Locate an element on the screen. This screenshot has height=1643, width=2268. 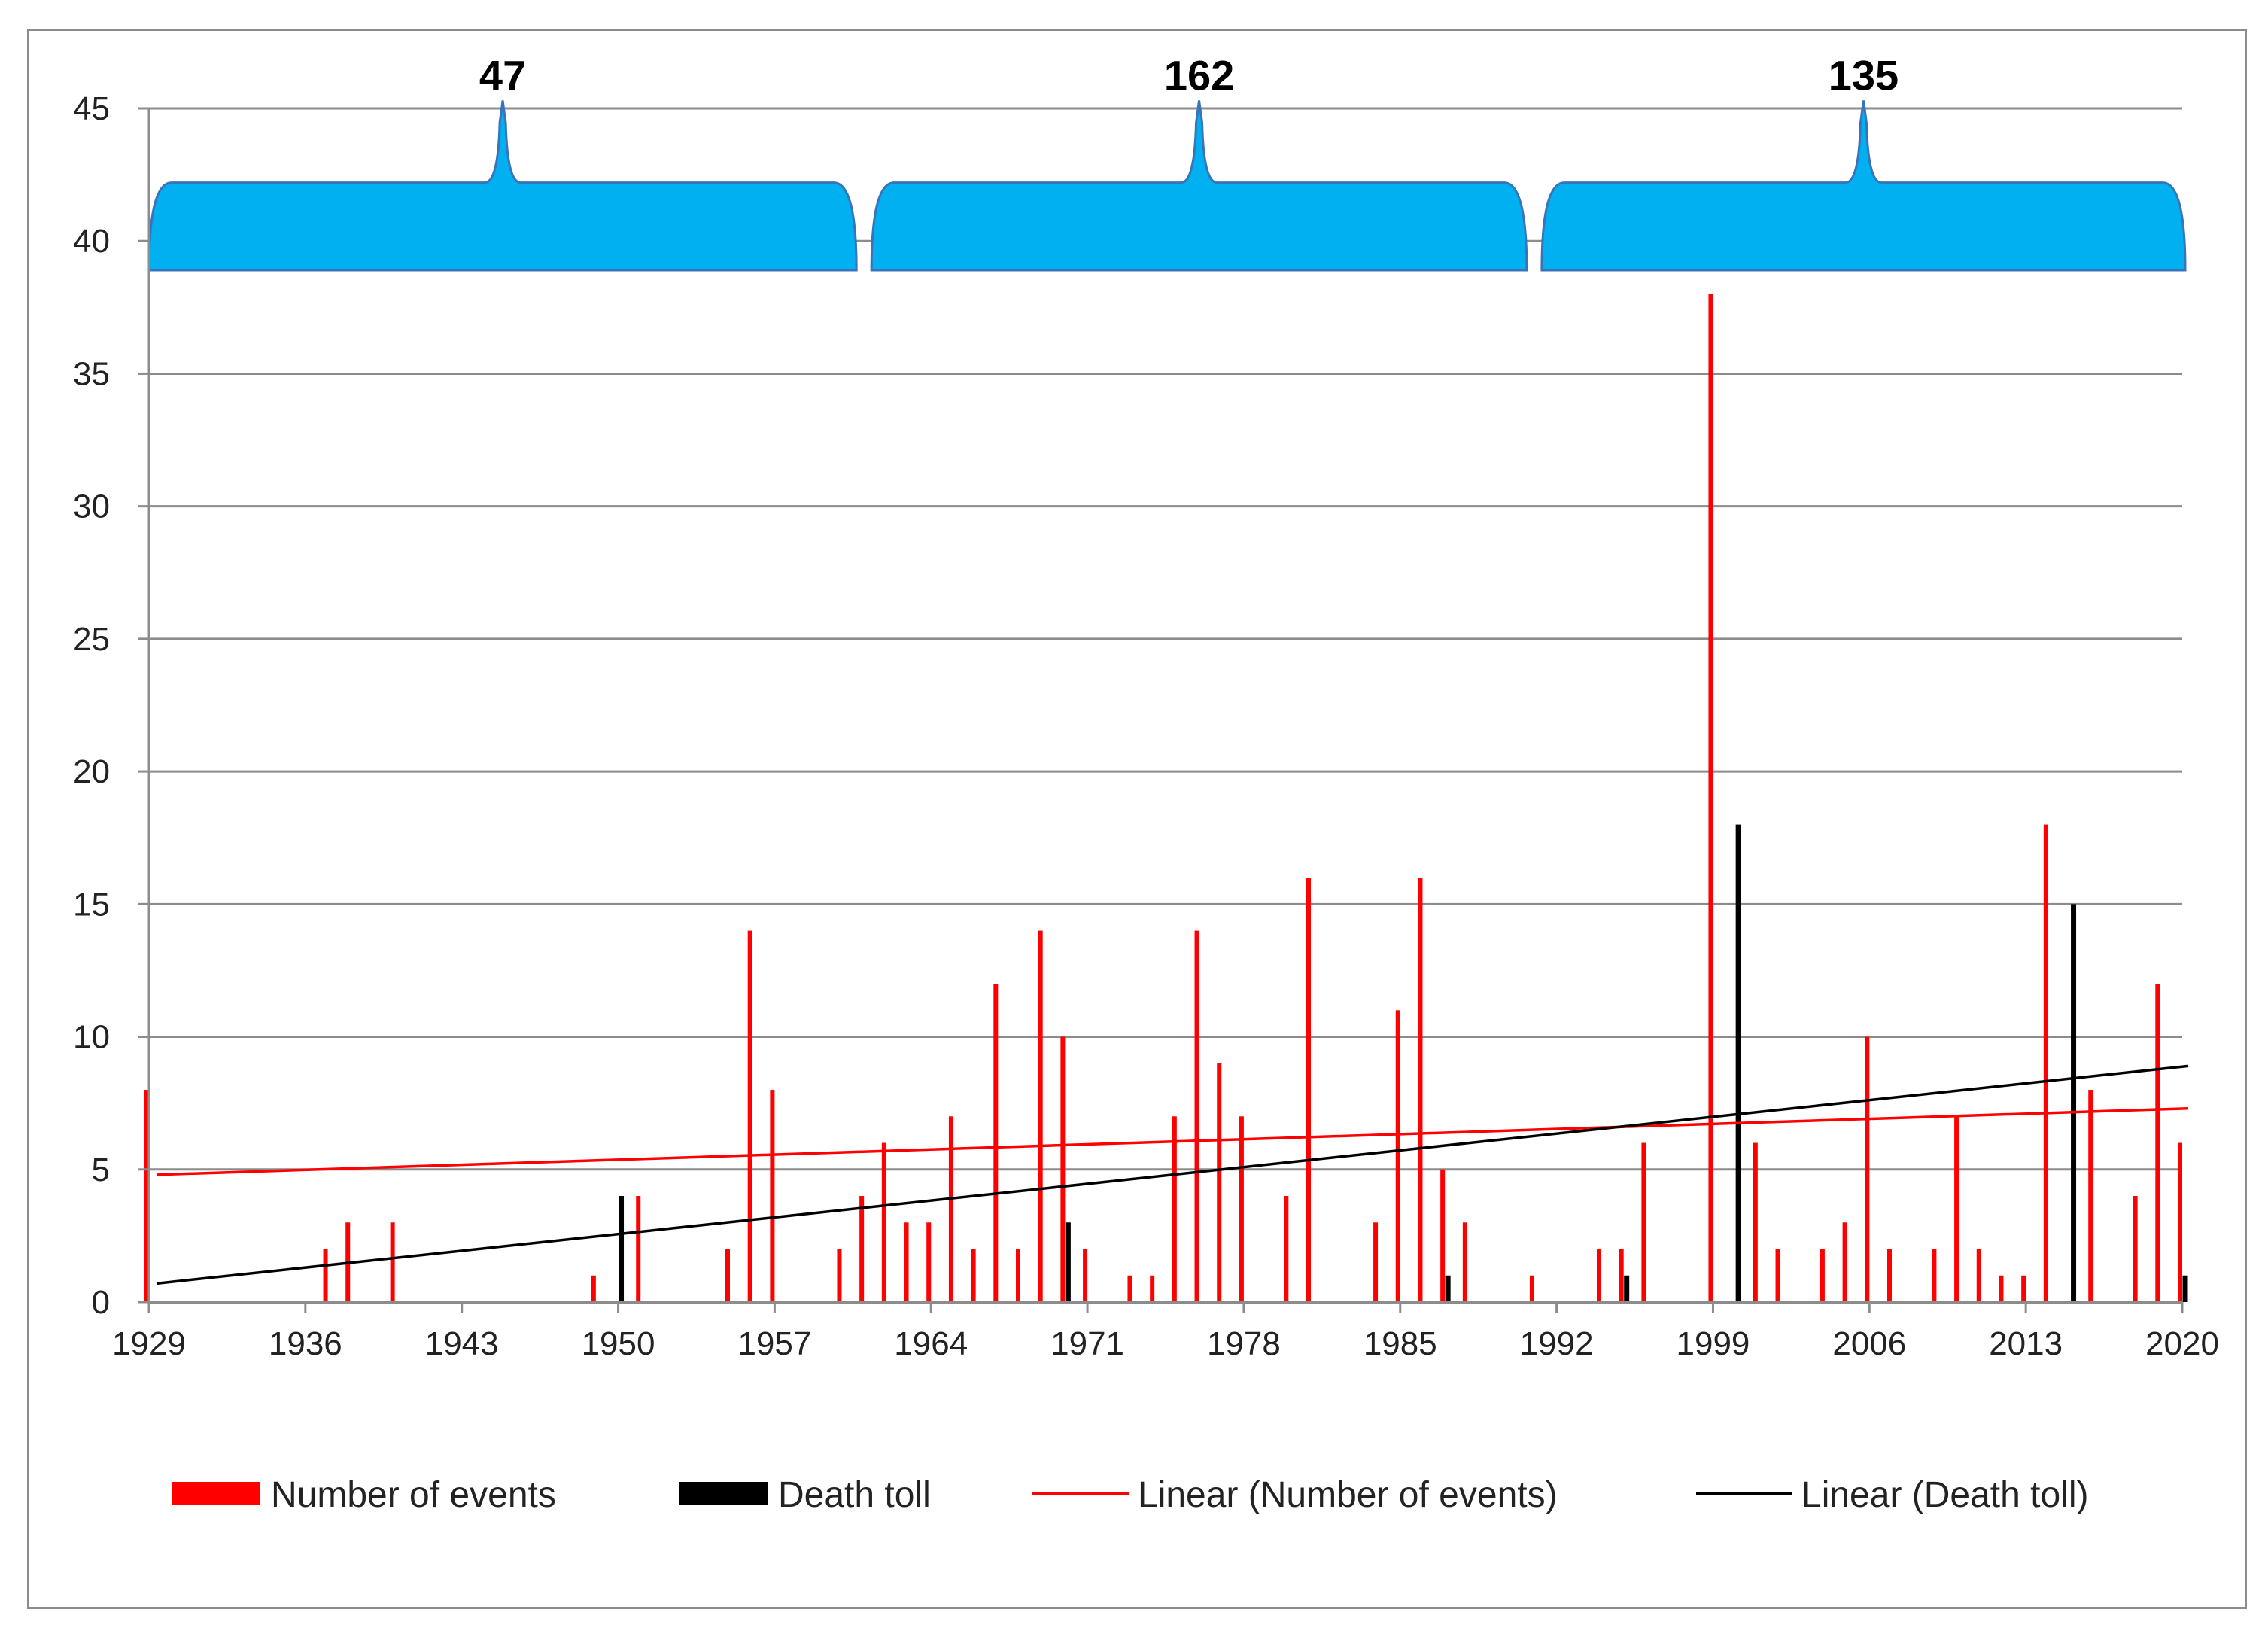
events-bar-1929 is located at coordinates (146, 1196).